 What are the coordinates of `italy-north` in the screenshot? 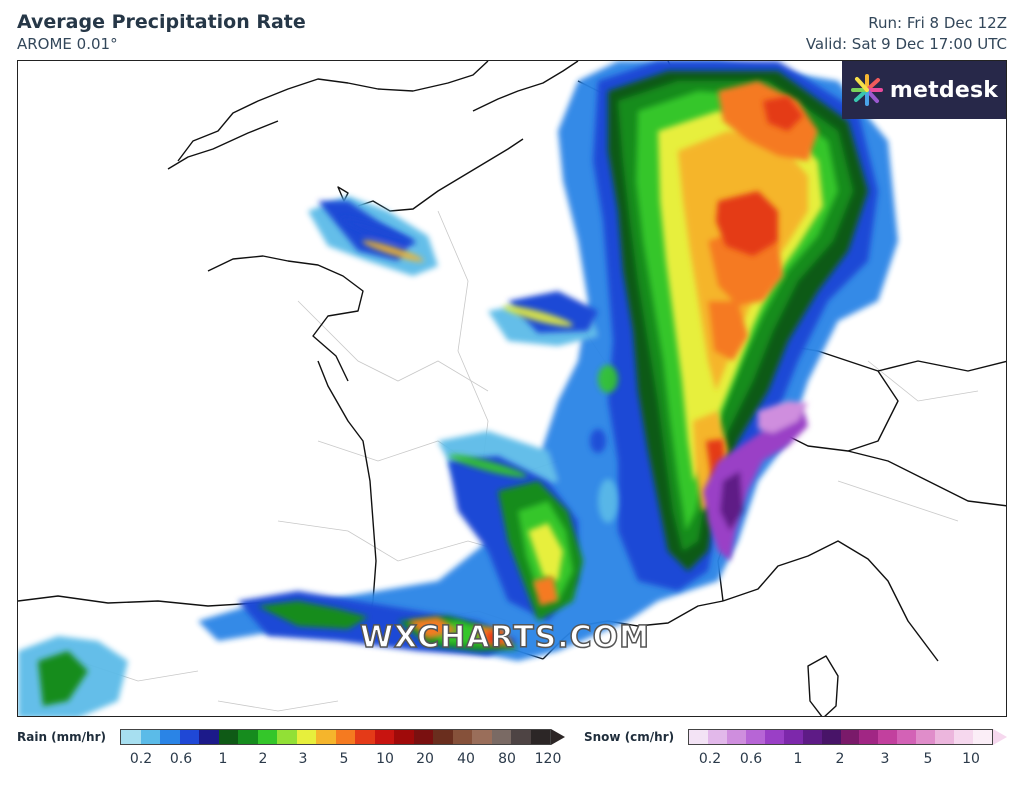 It's located at (926, 478).